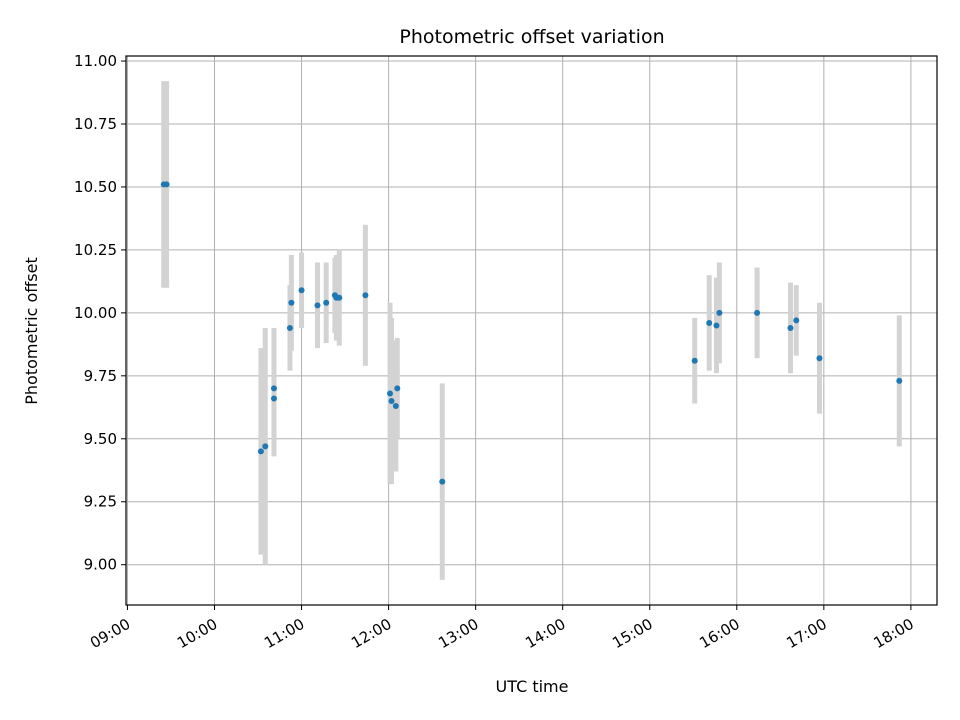 The height and width of the screenshot is (720, 960). Describe the element at coordinates (31, 331) in the screenshot. I see `y-axis-label: Photometric offset` at that location.